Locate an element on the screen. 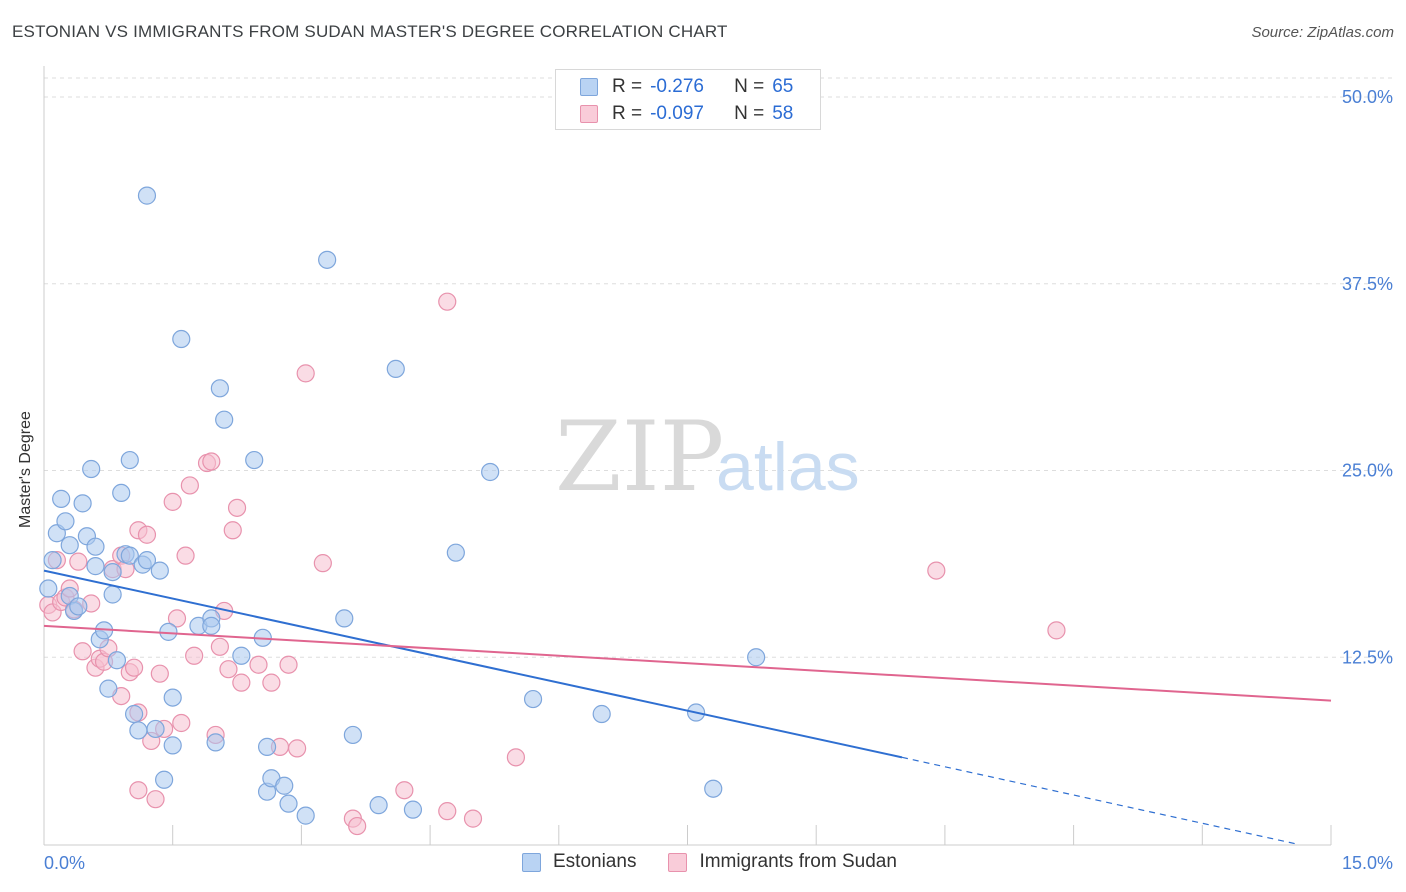 The width and height of the screenshot is (1406, 892). y-tick-label: 25.0% is located at coordinates (1367, 471).